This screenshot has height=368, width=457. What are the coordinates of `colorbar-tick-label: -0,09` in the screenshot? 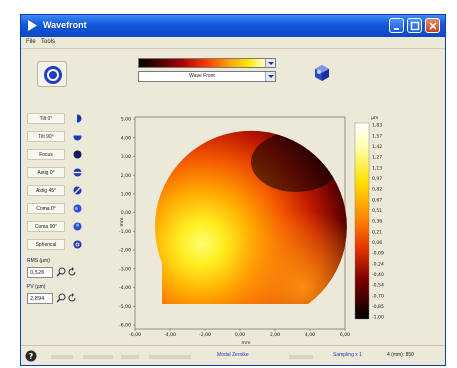 It's located at (378, 254).